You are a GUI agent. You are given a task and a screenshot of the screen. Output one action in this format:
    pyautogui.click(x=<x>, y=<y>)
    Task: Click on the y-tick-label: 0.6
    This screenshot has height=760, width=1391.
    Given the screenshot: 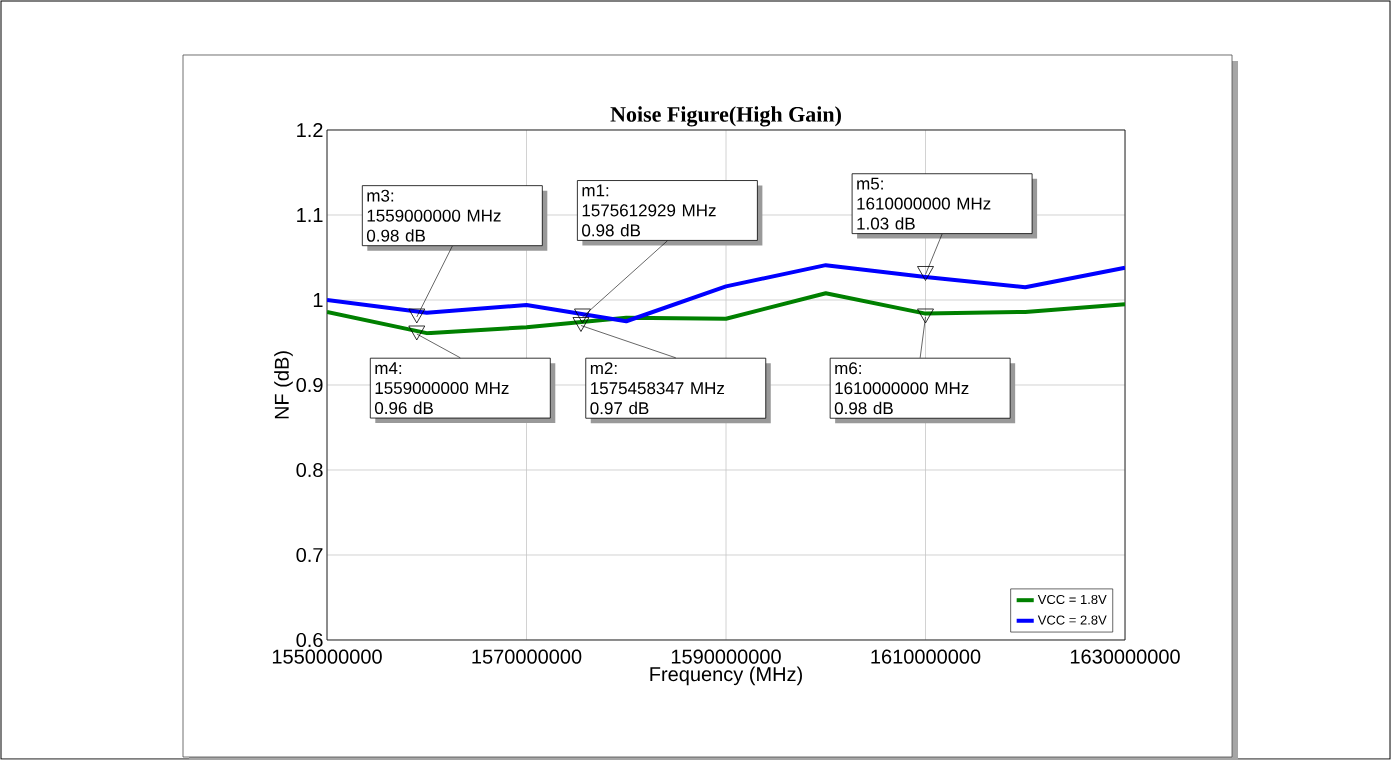 What is the action you would take?
    pyautogui.click(x=309, y=640)
    